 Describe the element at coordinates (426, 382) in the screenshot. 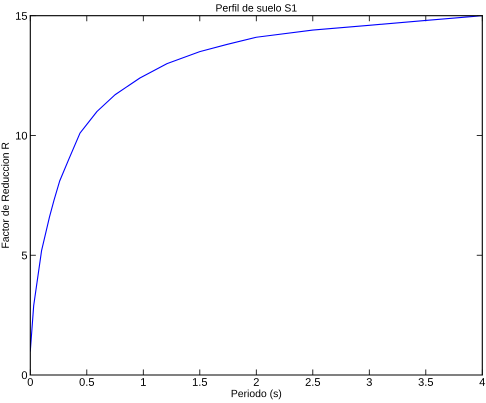

I see `x-tick-label: 3.5` at that location.